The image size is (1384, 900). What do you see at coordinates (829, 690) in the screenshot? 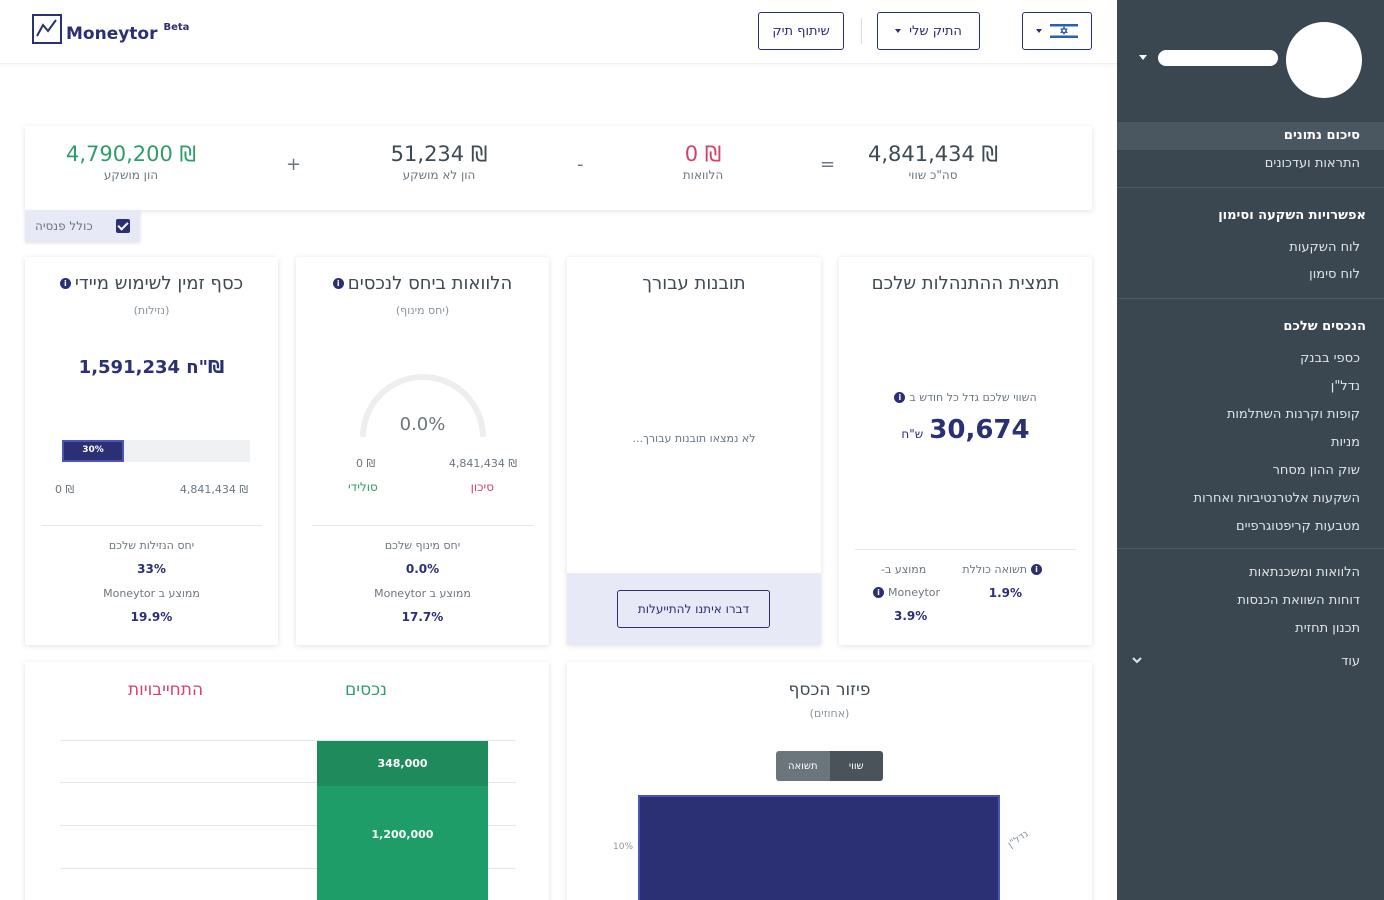
I see `distribution-title: פיזור הכסף` at bounding box center [829, 690].